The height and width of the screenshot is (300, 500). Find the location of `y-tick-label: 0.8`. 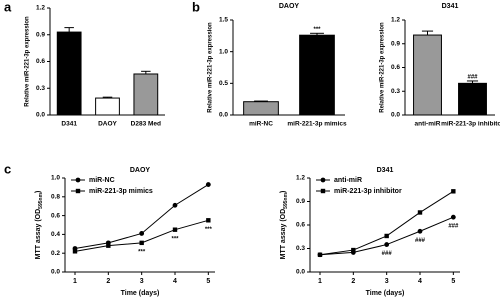

y-tick-label: 0.8 is located at coordinates (55, 197).